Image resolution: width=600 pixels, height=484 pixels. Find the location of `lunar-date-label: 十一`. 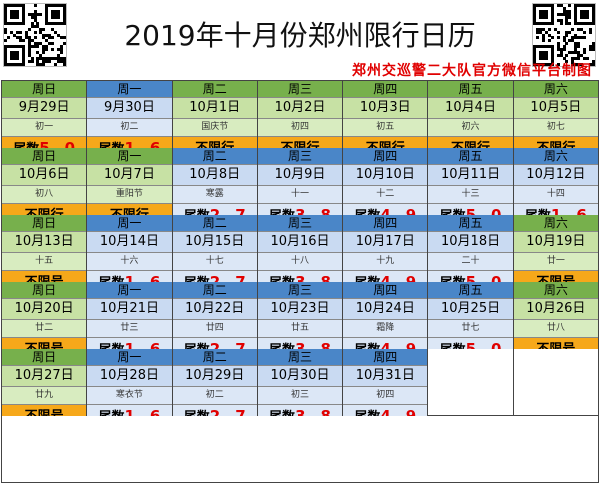

lunar-date-label: 十一 is located at coordinates (300, 194).